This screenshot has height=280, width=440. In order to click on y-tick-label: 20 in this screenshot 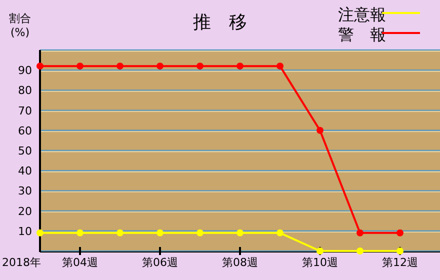, I will do `click(25, 211)`.